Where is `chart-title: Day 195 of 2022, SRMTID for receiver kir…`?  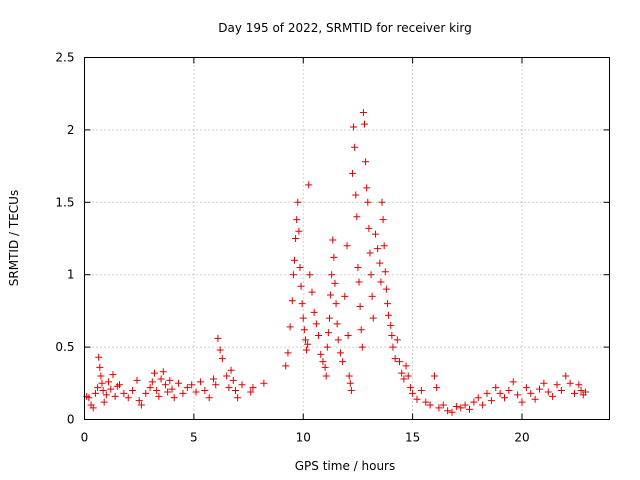
chart-title: Day 195 of 2022, SRMTID for receiver kir… is located at coordinates (345, 28).